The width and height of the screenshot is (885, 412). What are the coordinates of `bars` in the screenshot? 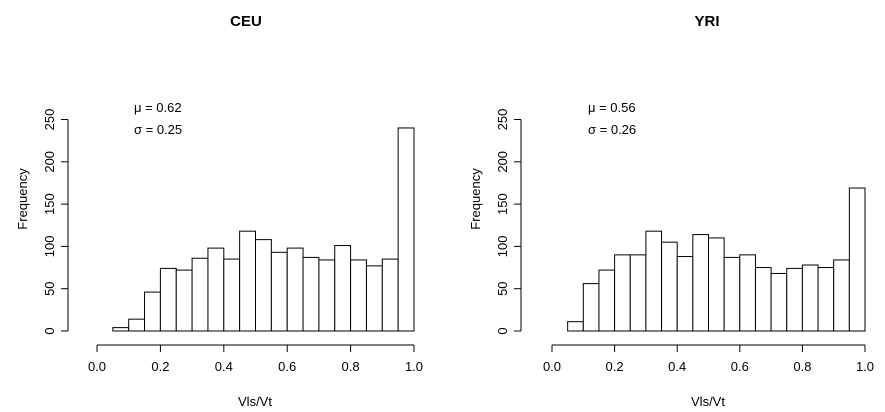 It's located at (716, 259).